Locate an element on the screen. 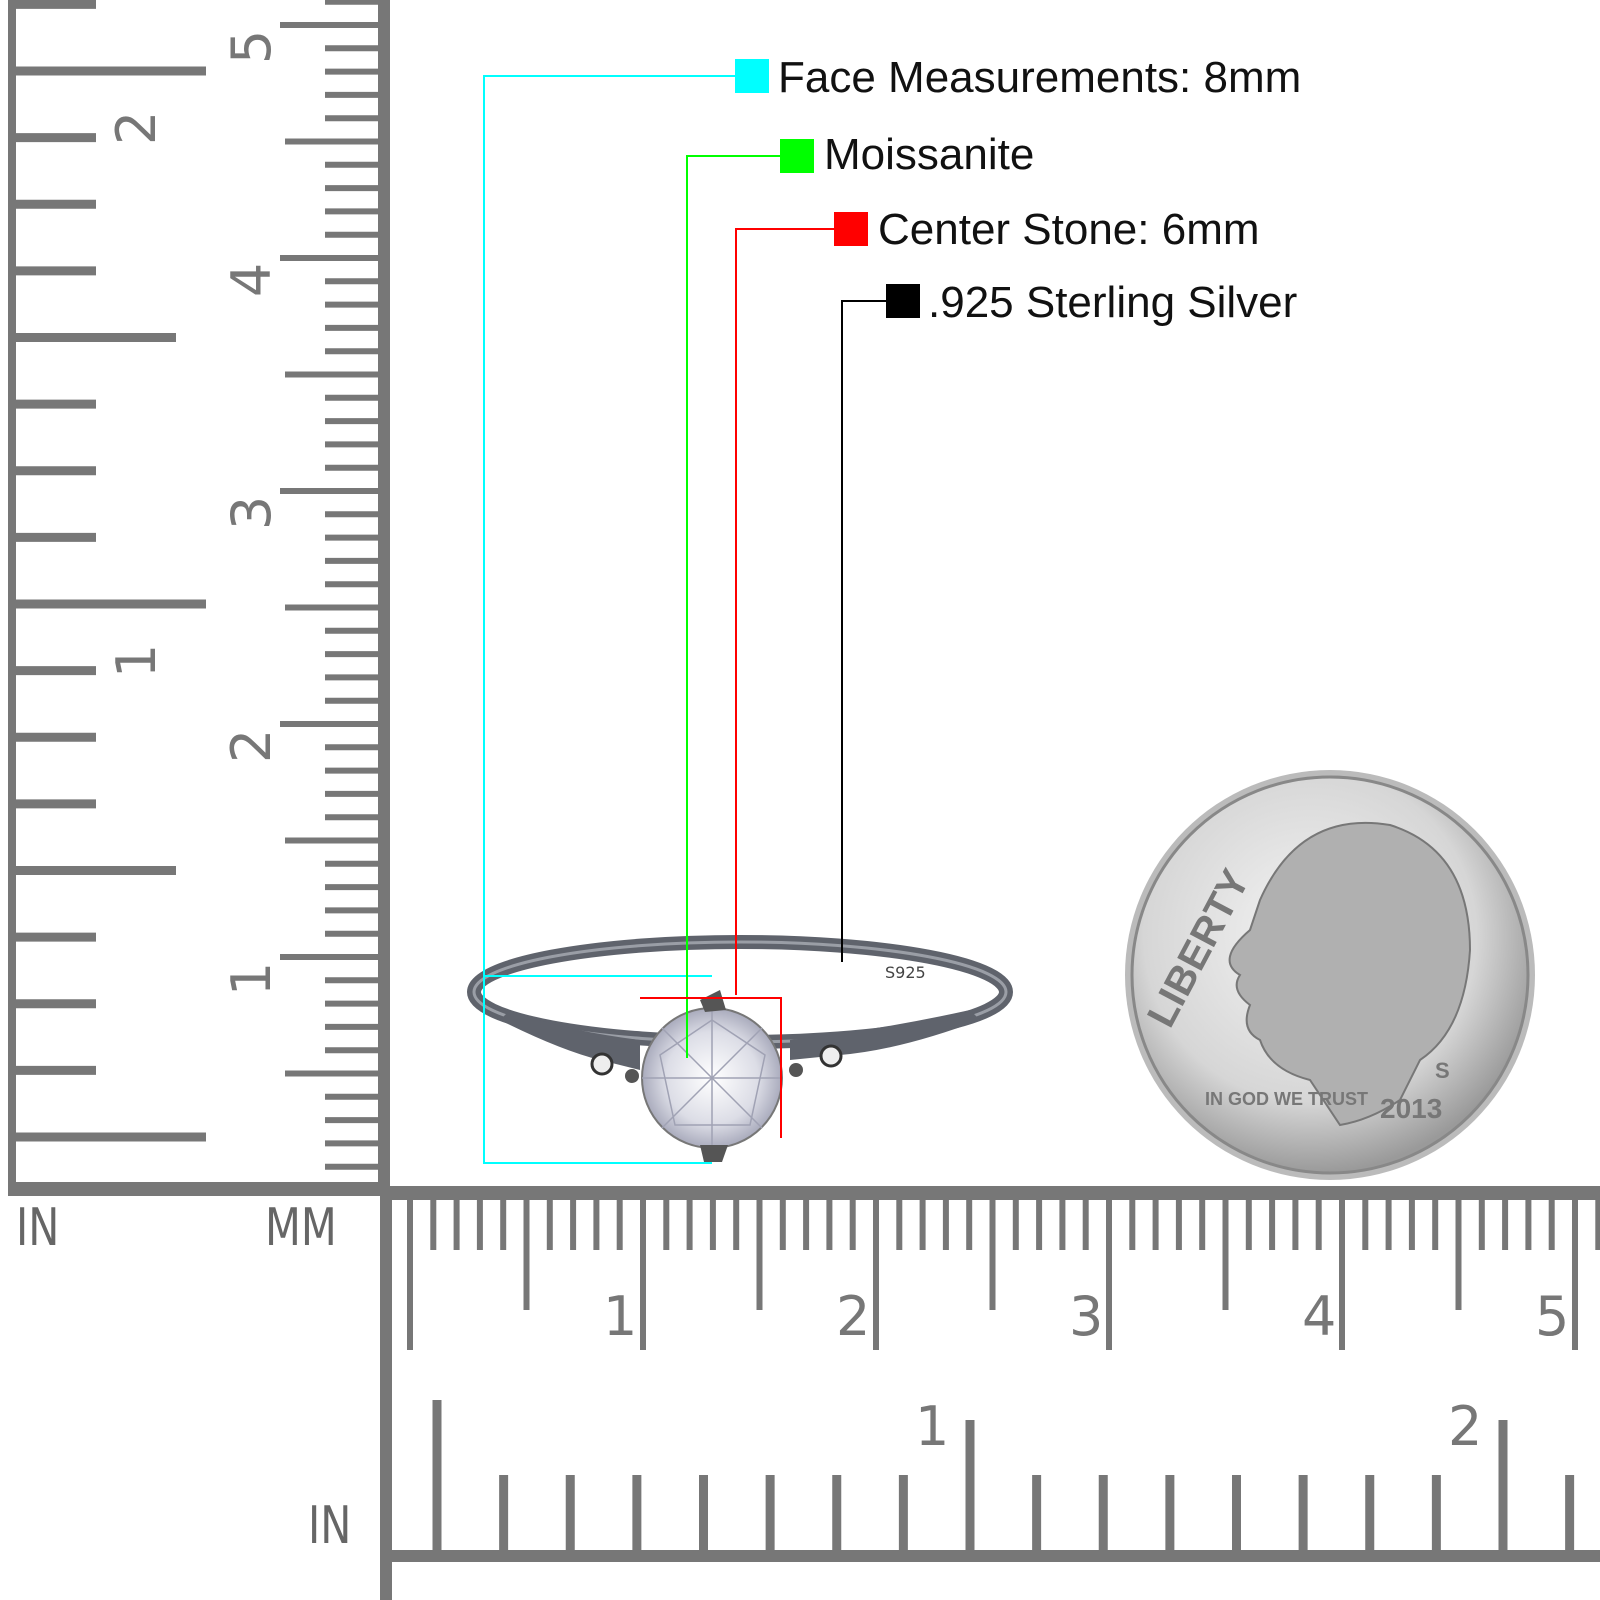  coin-mint-mark: S is located at coordinates (1442, 1070).